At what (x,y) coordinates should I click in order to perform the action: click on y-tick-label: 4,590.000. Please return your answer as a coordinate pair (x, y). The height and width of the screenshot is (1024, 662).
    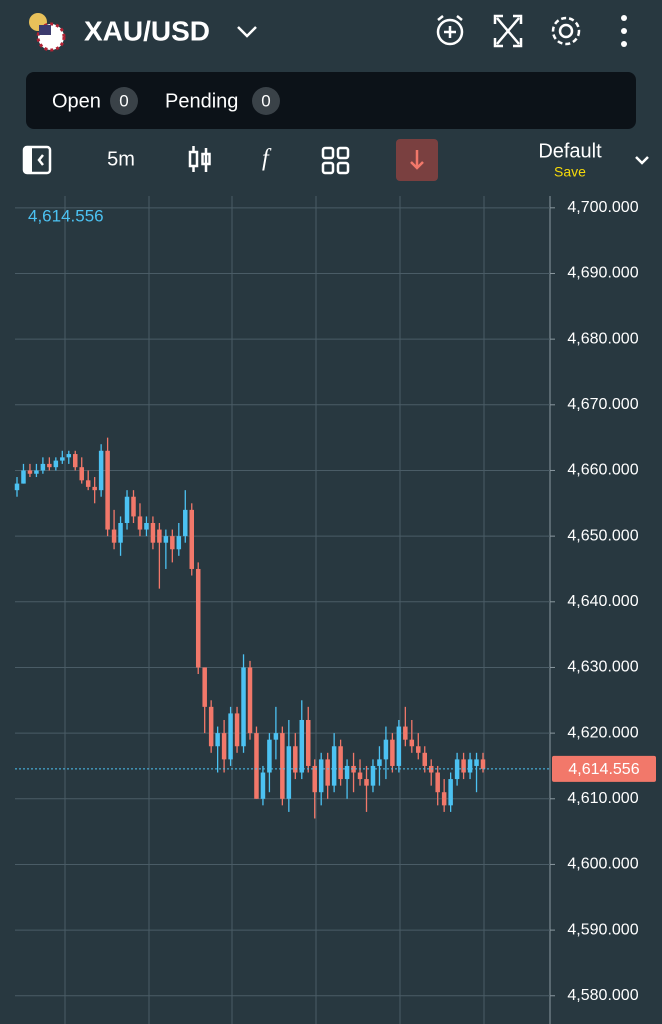
    Looking at the image, I should click on (602, 929).